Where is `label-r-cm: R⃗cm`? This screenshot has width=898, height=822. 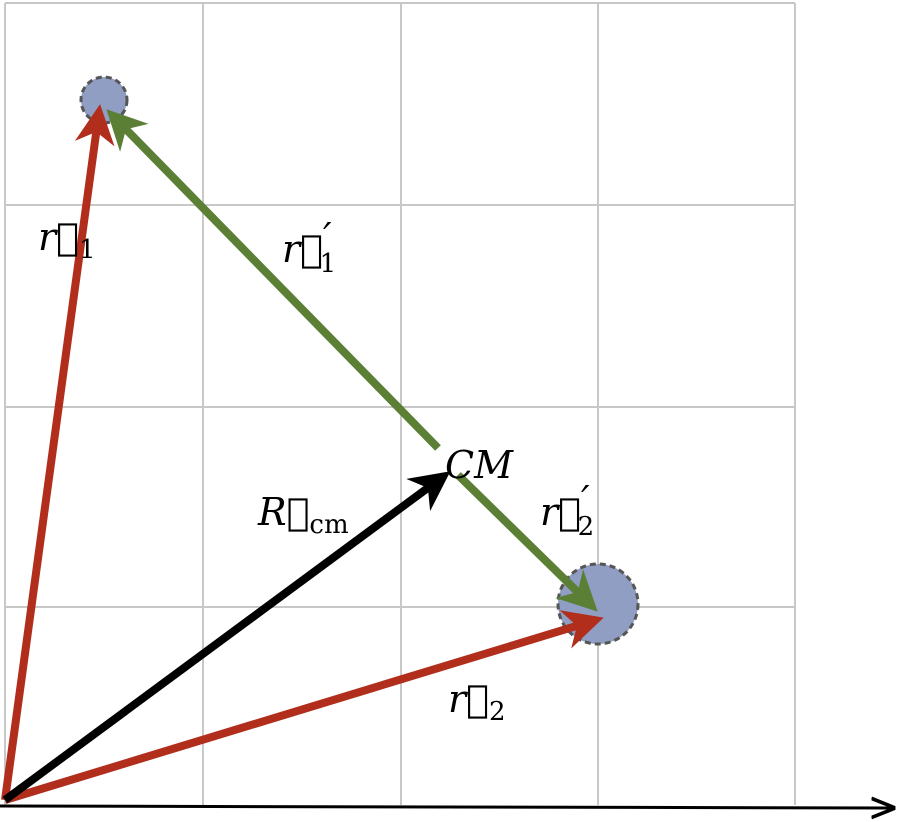 label-r-cm: R⃗cm is located at coordinates (303, 515).